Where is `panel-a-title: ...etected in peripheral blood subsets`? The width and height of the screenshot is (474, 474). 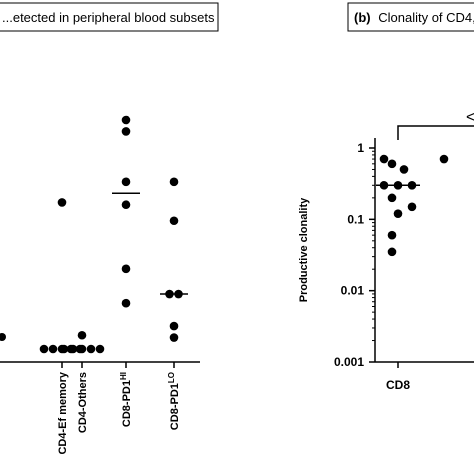 panel-a-title: ...etected in peripheral blood subsets is located at coordinates (108, 17).